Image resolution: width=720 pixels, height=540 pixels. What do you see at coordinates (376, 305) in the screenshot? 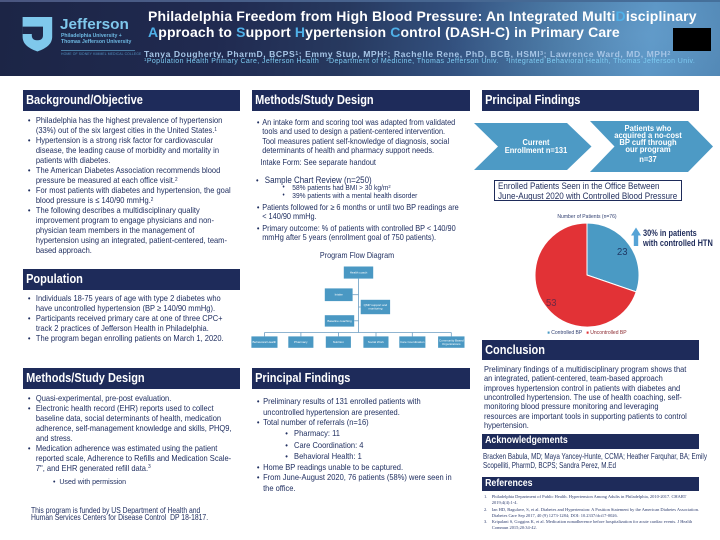
I see `svg-text: QMP support and` at bounding box center [376, 305].